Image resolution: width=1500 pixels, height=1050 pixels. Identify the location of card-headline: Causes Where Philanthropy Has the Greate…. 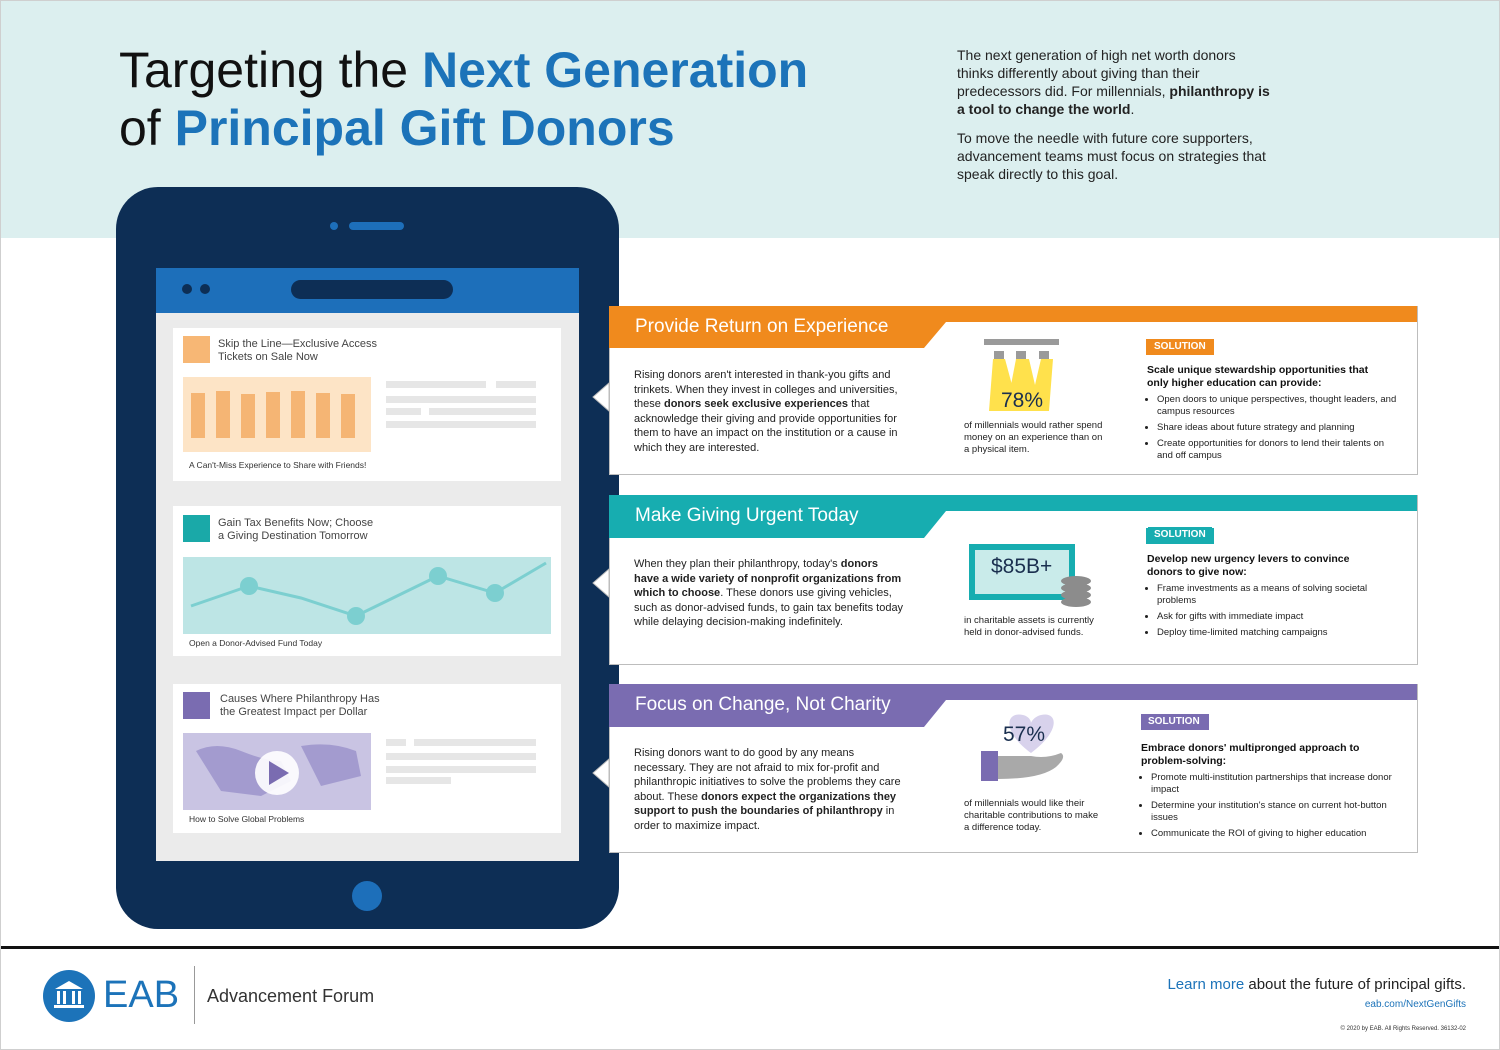
(300, 705).